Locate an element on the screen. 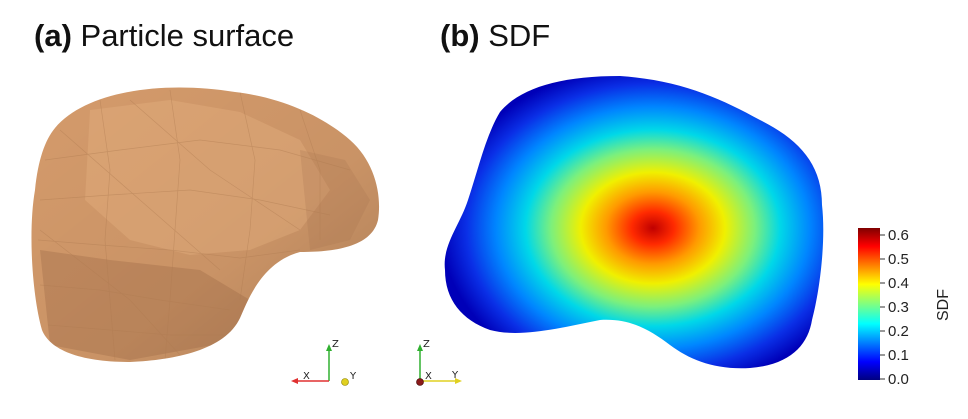 This screenshot has width=968, height=419. triad-b-z-arrow-icon is located at coordinates (420, 347).